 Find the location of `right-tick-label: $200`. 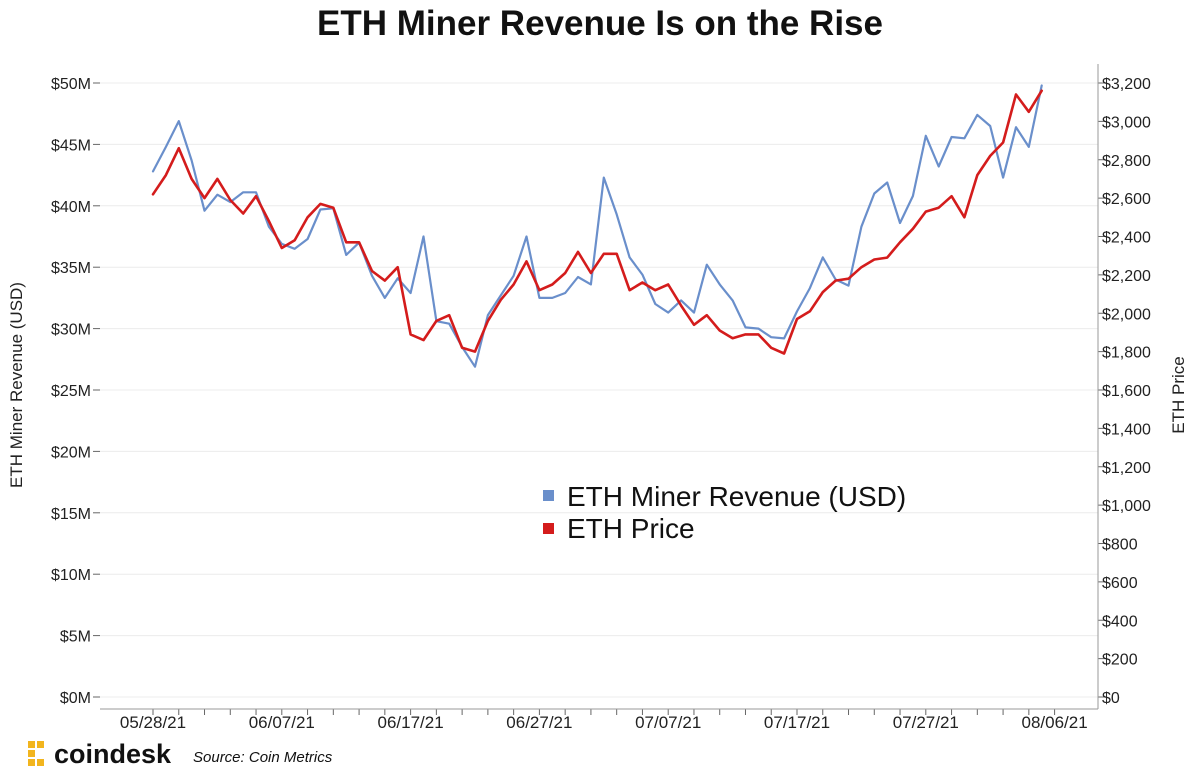

right-tick-label: $200 is located at coordinates (1120, 660).